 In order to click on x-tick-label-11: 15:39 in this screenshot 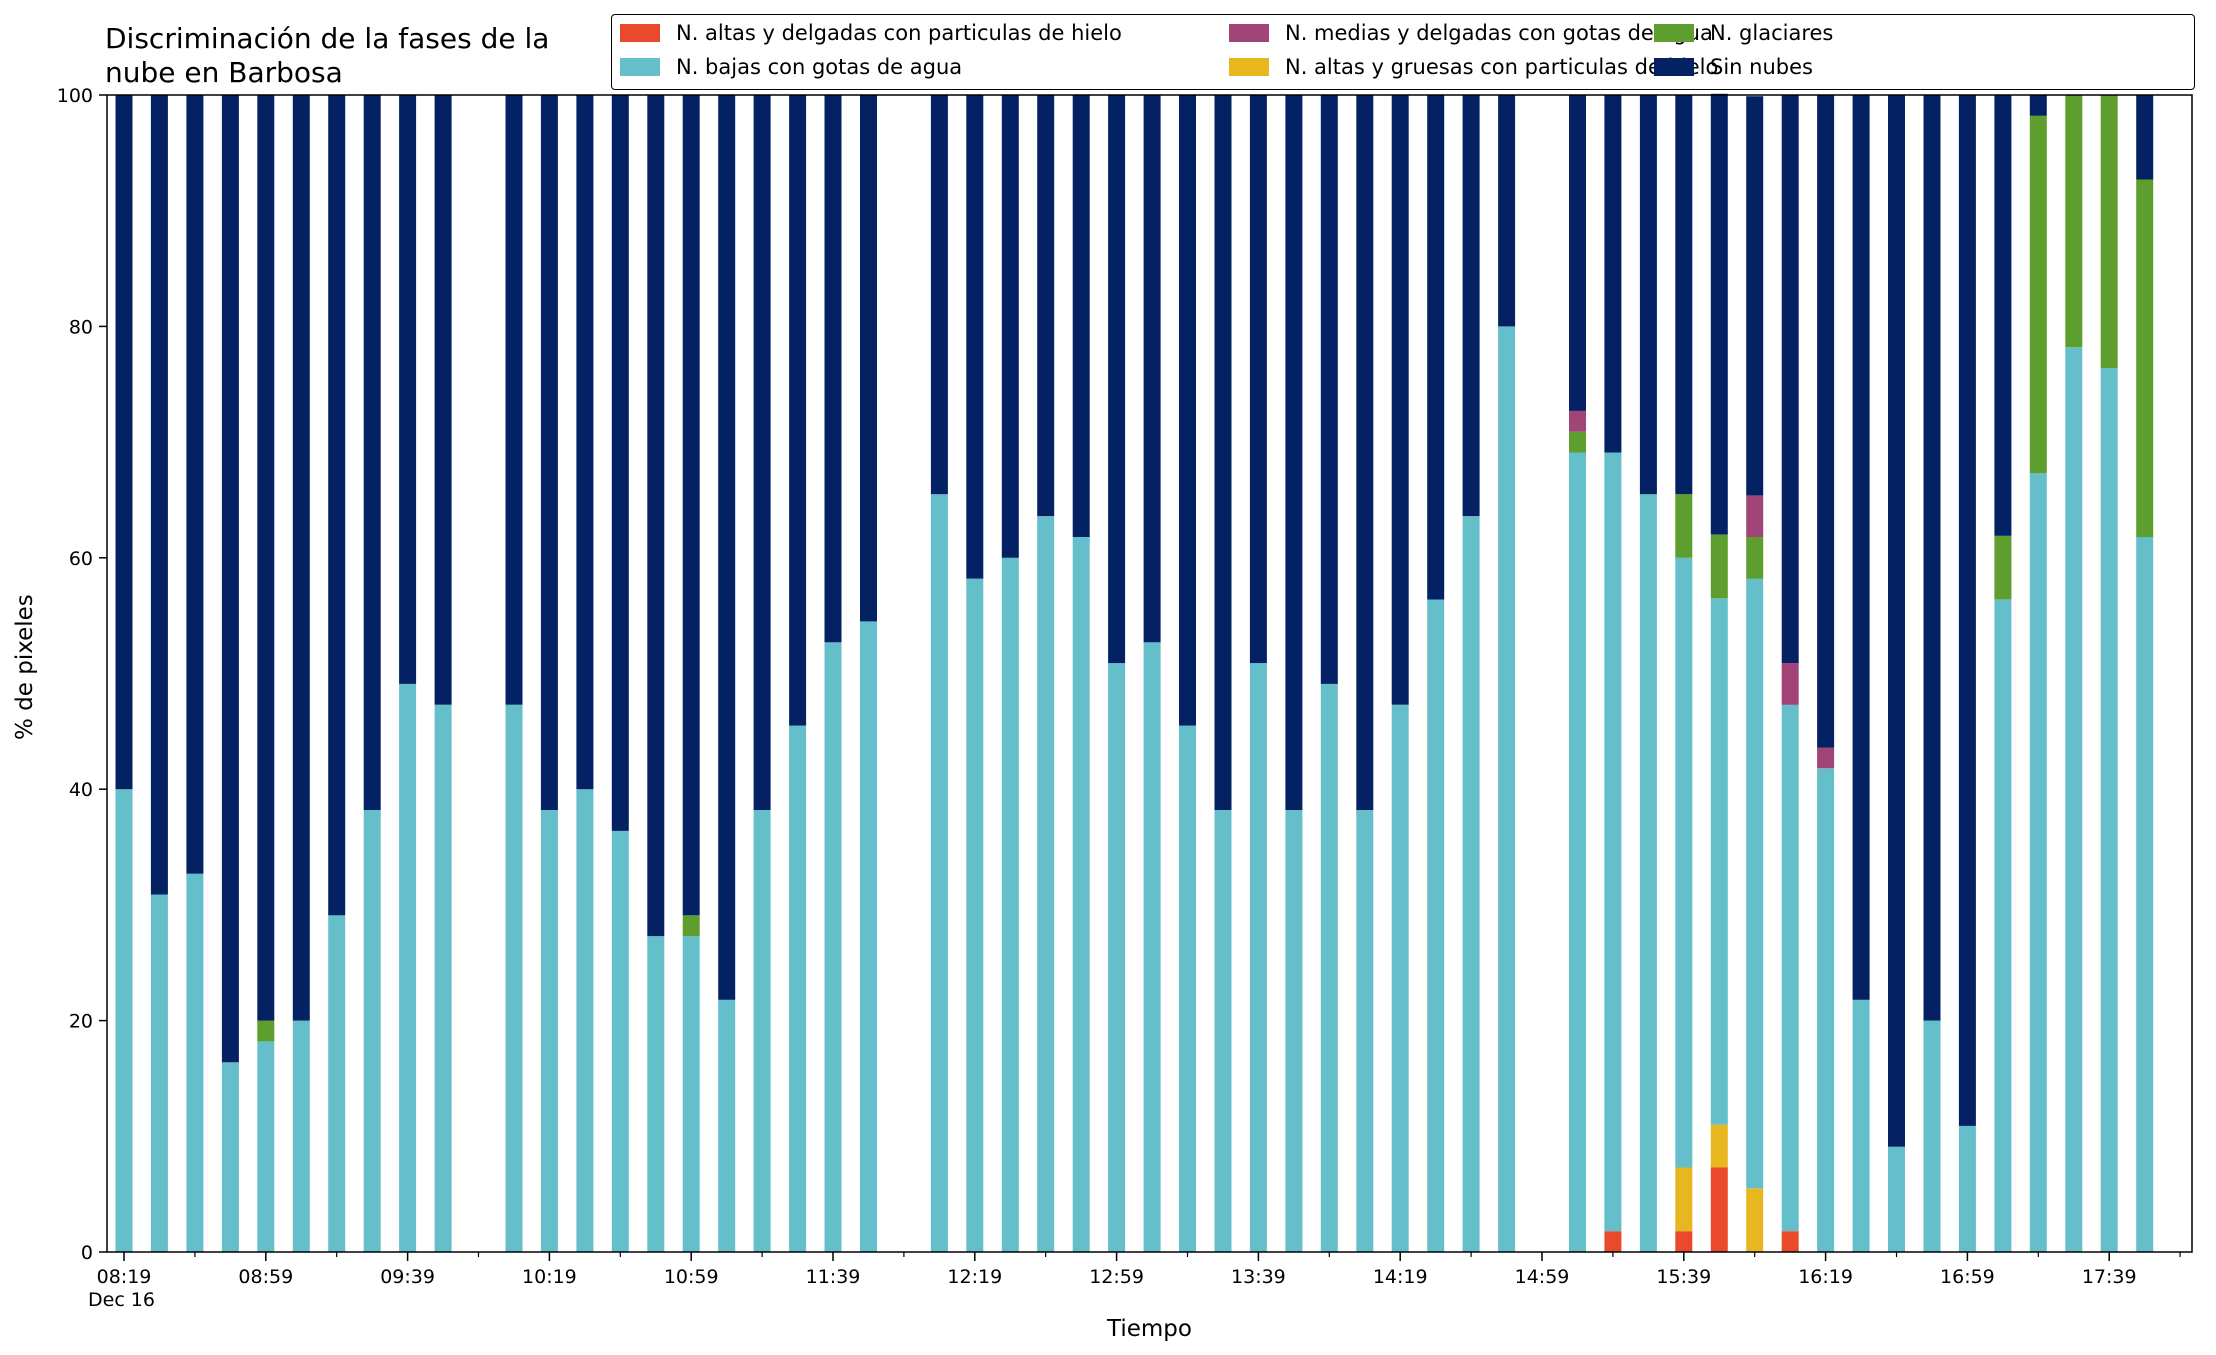, I will do `click(1683, 1277)`.